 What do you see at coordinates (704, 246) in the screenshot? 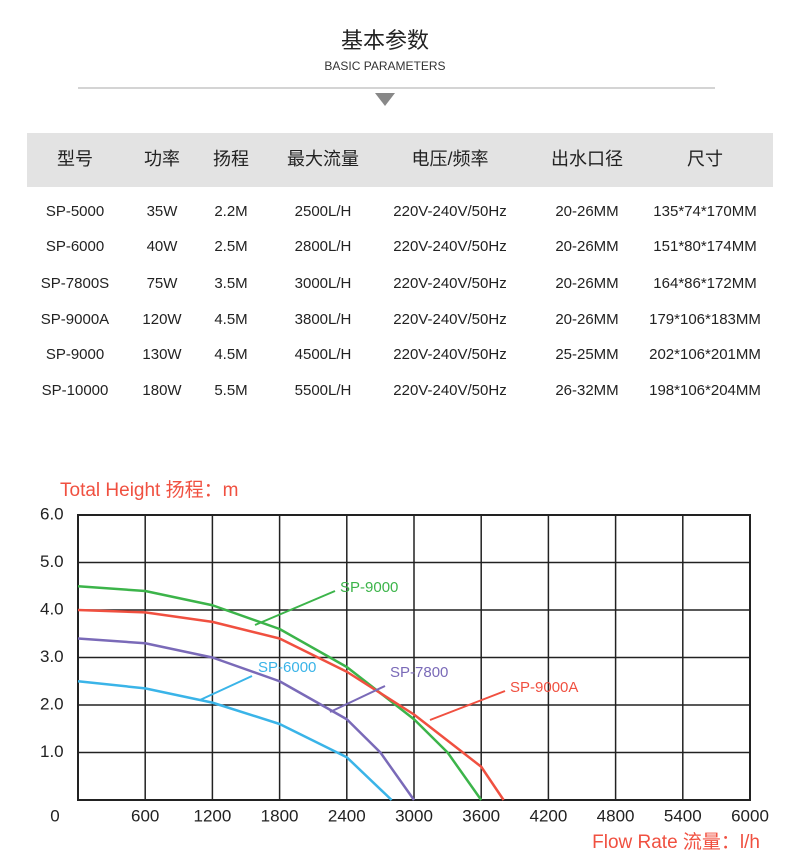
I see `table-cell: 151*80*174MM` at bounding box center [704, 246].